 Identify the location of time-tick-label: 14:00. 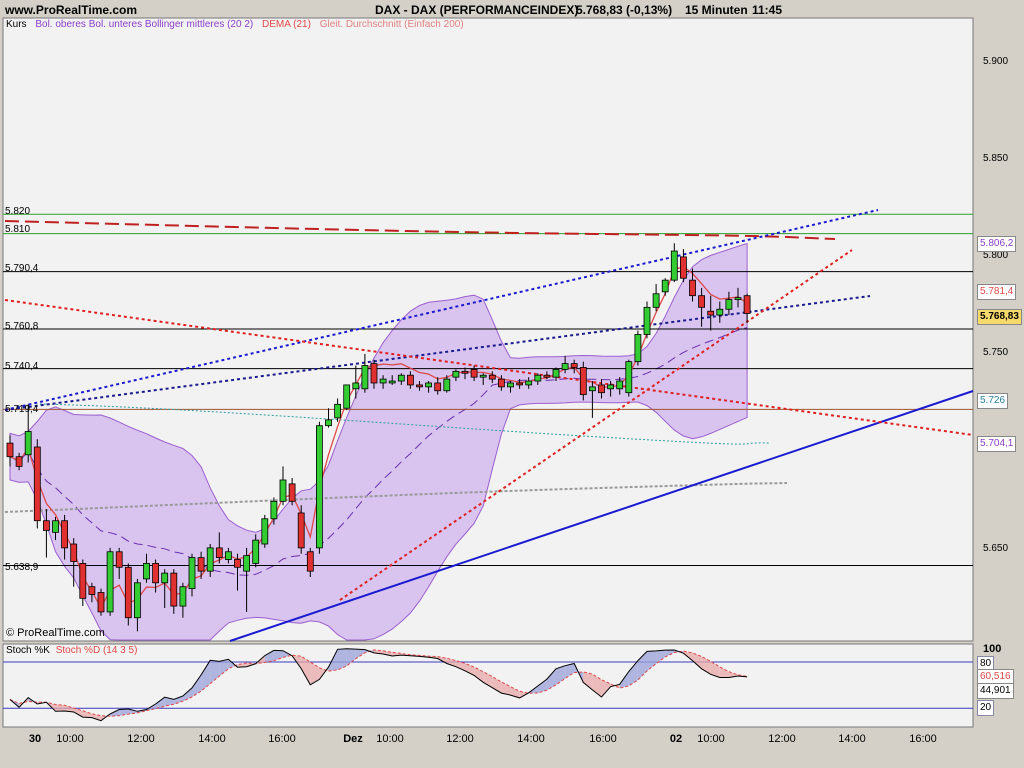
(531, 739).